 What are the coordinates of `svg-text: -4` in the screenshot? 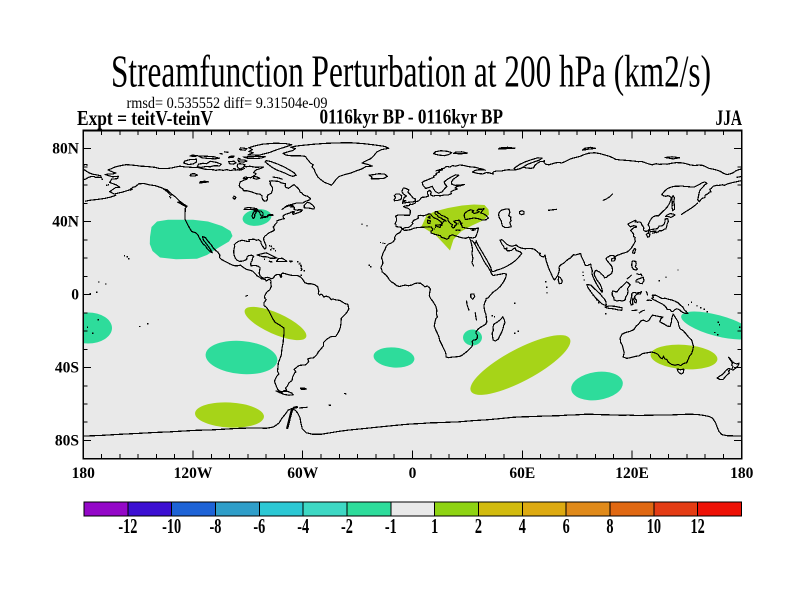 It's located at (303, 525).